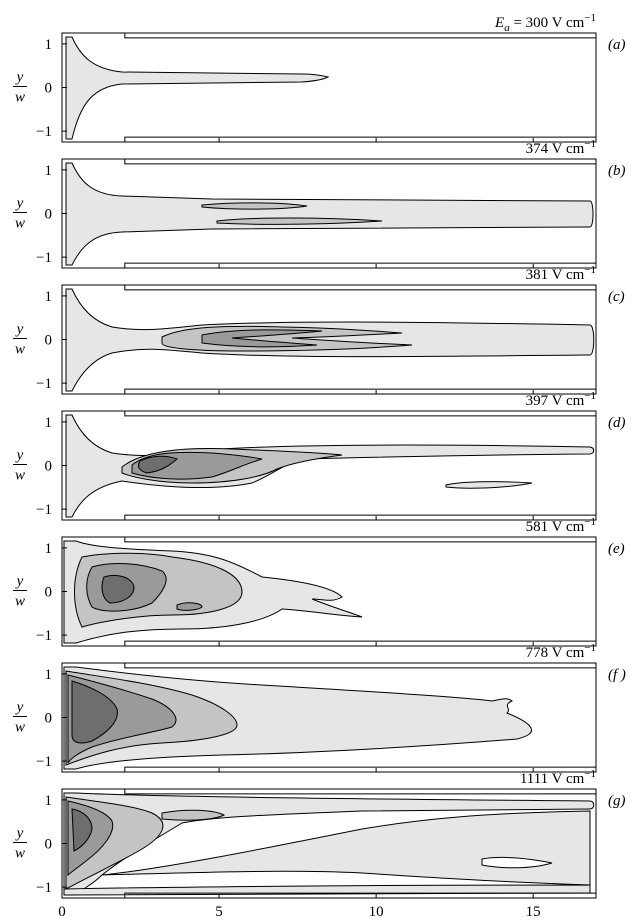 Image resolution: width=642 pixels, height=923 pixels. What do you see at coordinates (616, 549) in the screenshot?
I see `panel-letter: (e)` at bounding box center [616, 549].